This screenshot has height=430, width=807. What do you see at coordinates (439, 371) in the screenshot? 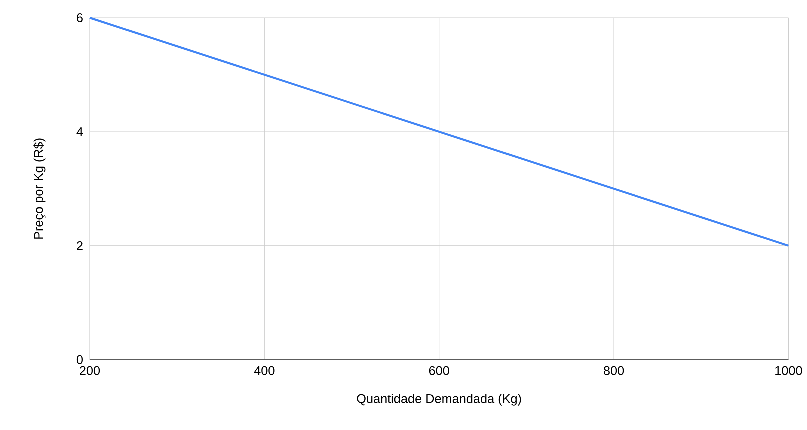
I see `x-tick-label: 600` at bounding box center [439, 371].